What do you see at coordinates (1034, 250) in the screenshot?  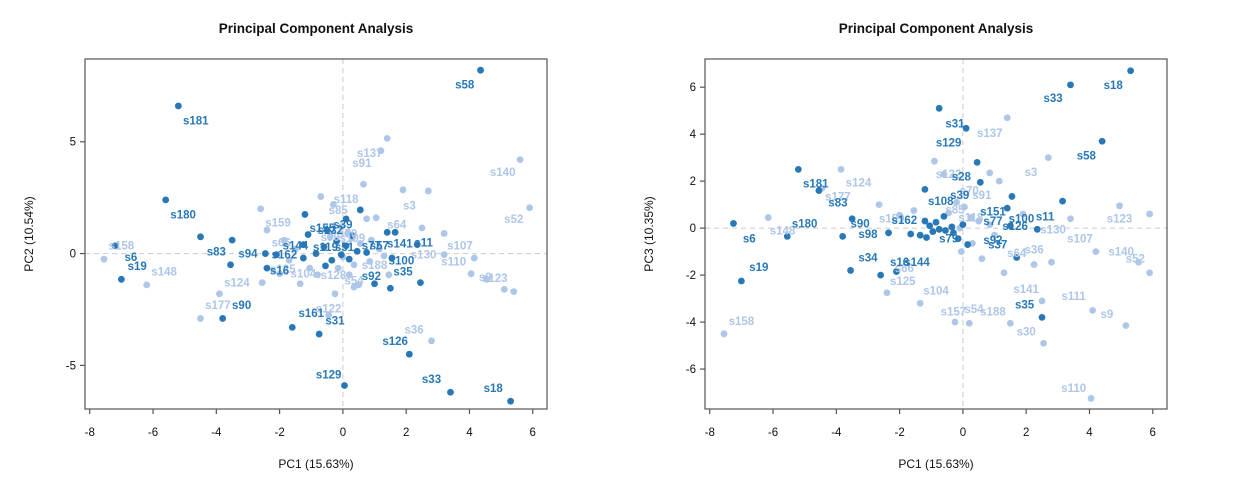 I see `point-label: s36` at bounding box center [1034, 250].